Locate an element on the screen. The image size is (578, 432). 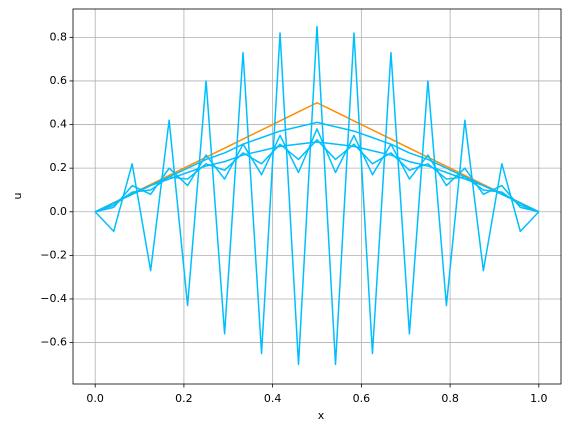
y-axis-label: u is located at coordinates (17, 196).